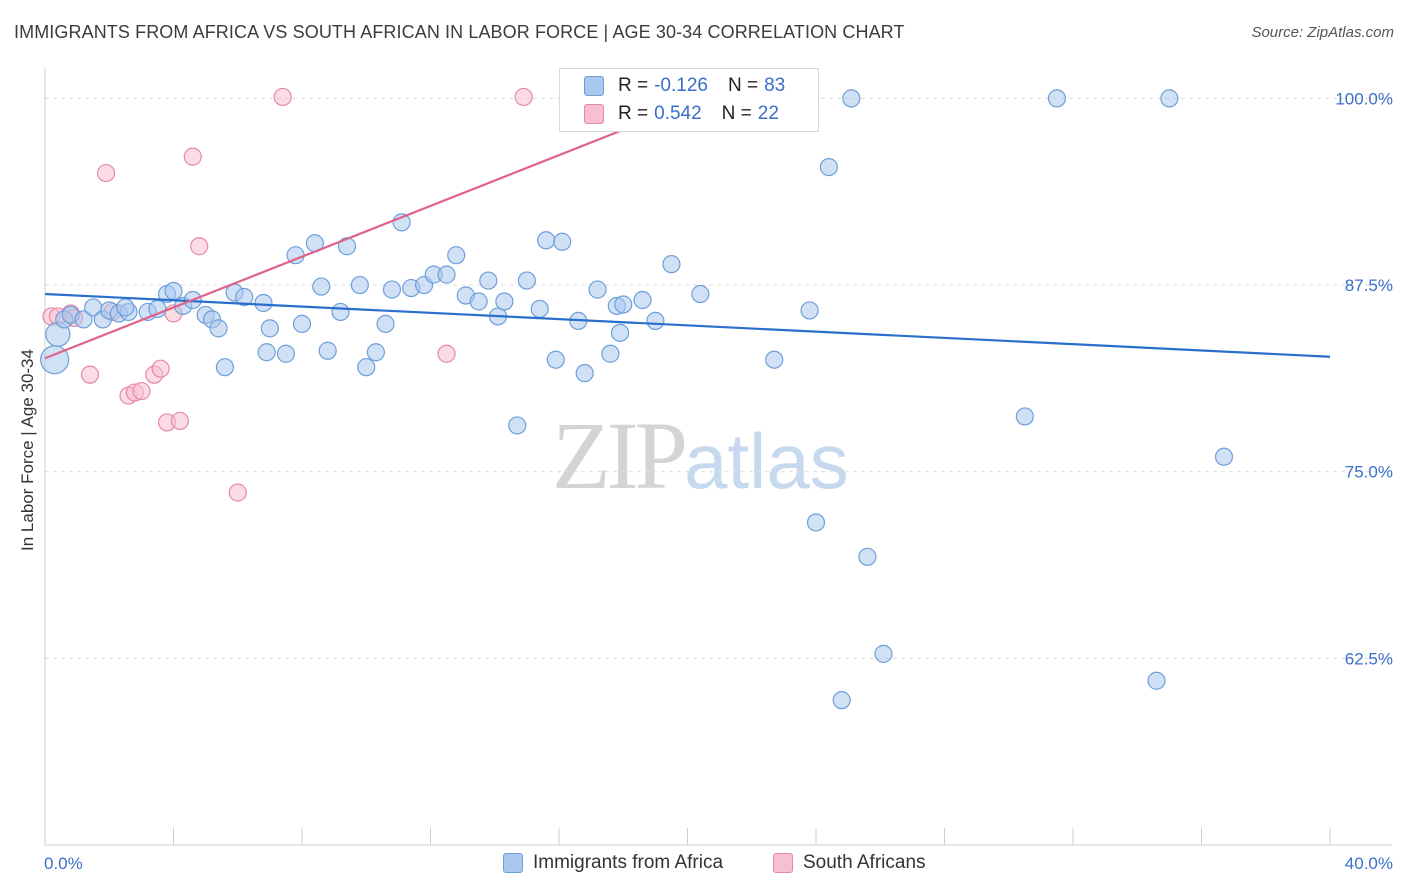 Image resolution: width=1406 pixels, height=892 pixels. I want to click on legend-n-value-africa: 83, so click(775, 85).